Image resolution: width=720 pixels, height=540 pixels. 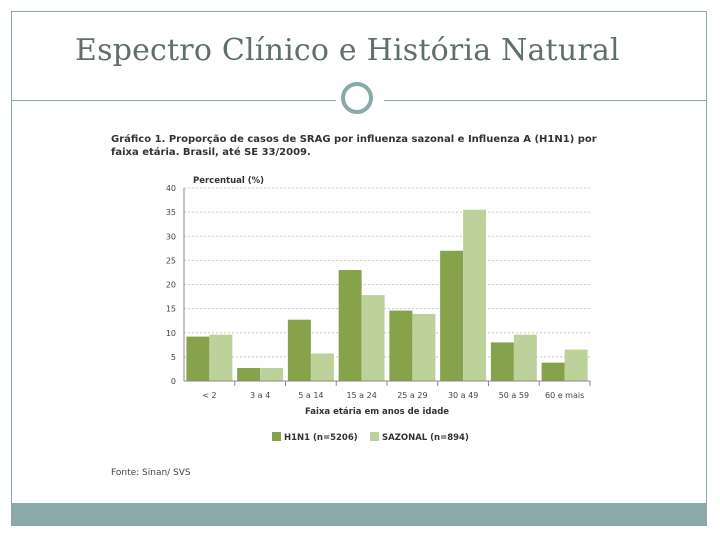 I want to click on y-tick-label: 5, so click(x=173, y=357).